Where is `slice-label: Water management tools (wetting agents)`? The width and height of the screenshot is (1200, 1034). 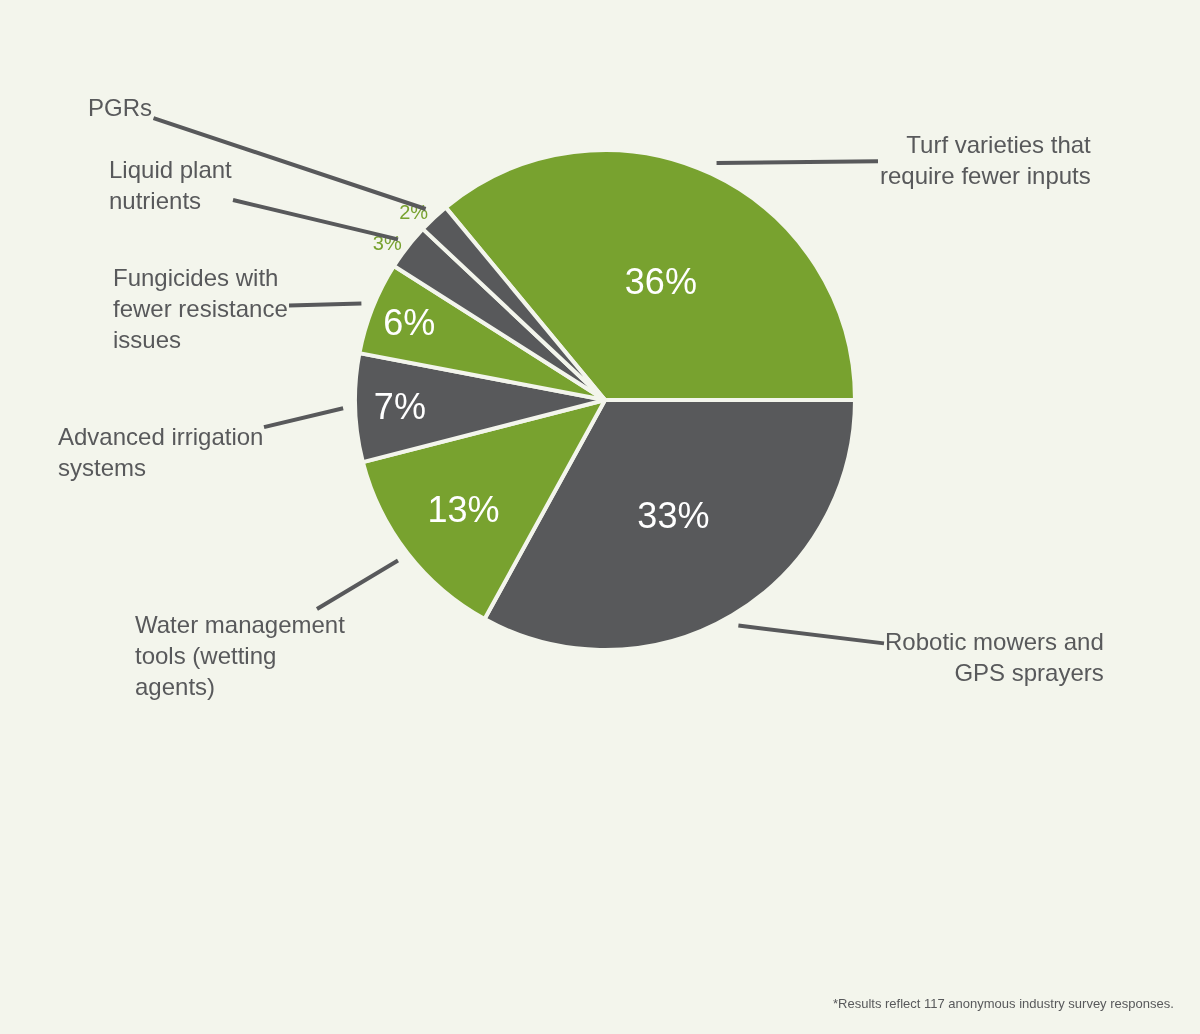 slice-label: Water management tools (wetting agents) is located at coordinates (240, 656).